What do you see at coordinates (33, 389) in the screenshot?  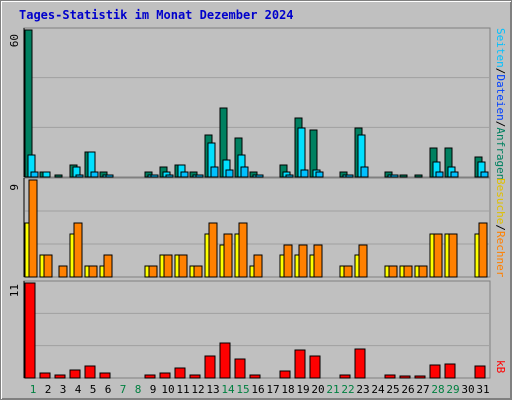 I see `x-tick-label-day-1: 1` at bounding box center [33, 389].